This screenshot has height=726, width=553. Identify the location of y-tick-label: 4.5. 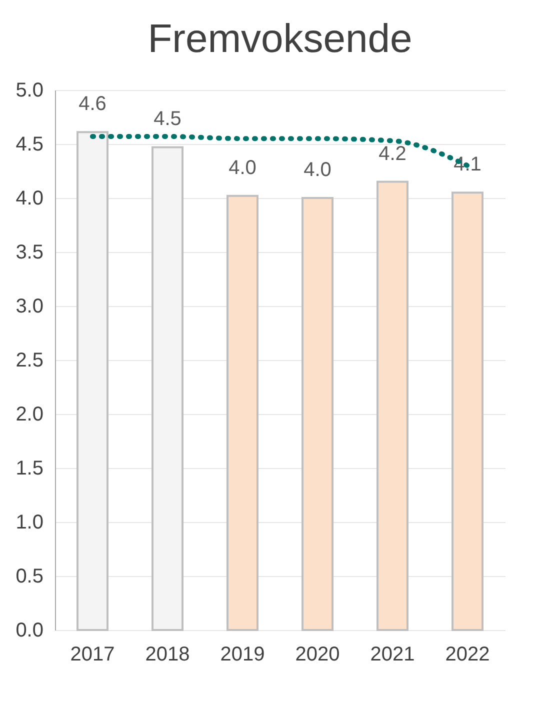
(30, 145).